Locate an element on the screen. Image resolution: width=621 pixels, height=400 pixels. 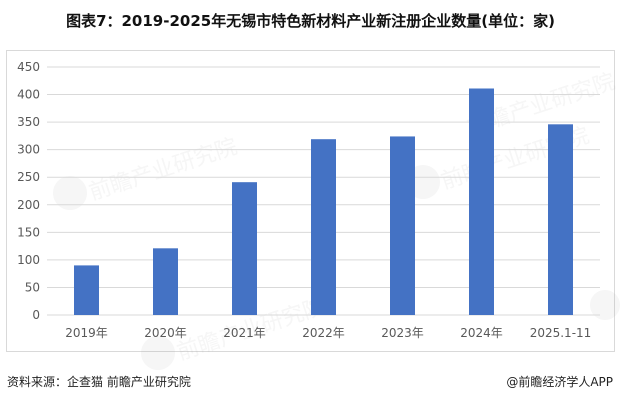
watermark-logo: 前瞻产业研究院 is located at coordinates (146, 172).